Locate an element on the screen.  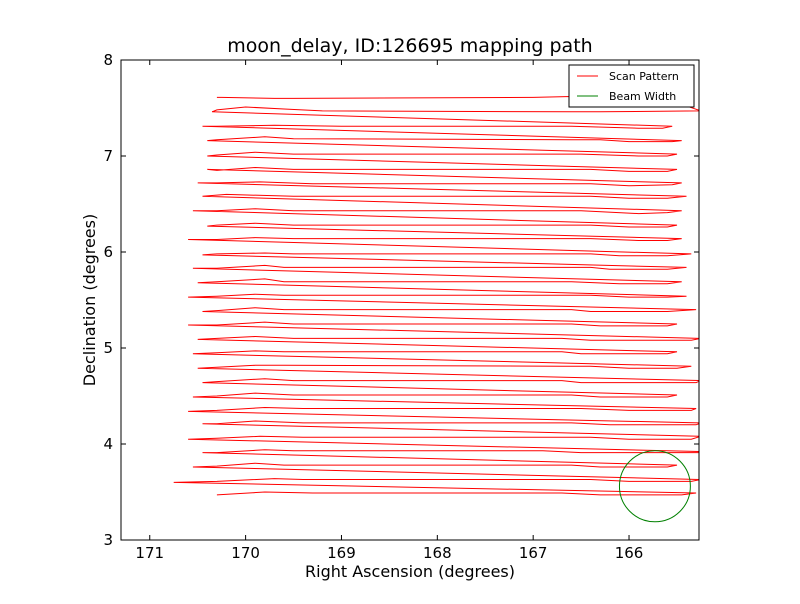
legend: Scan Pattern Beam Width is located at coordinates (631, 86).